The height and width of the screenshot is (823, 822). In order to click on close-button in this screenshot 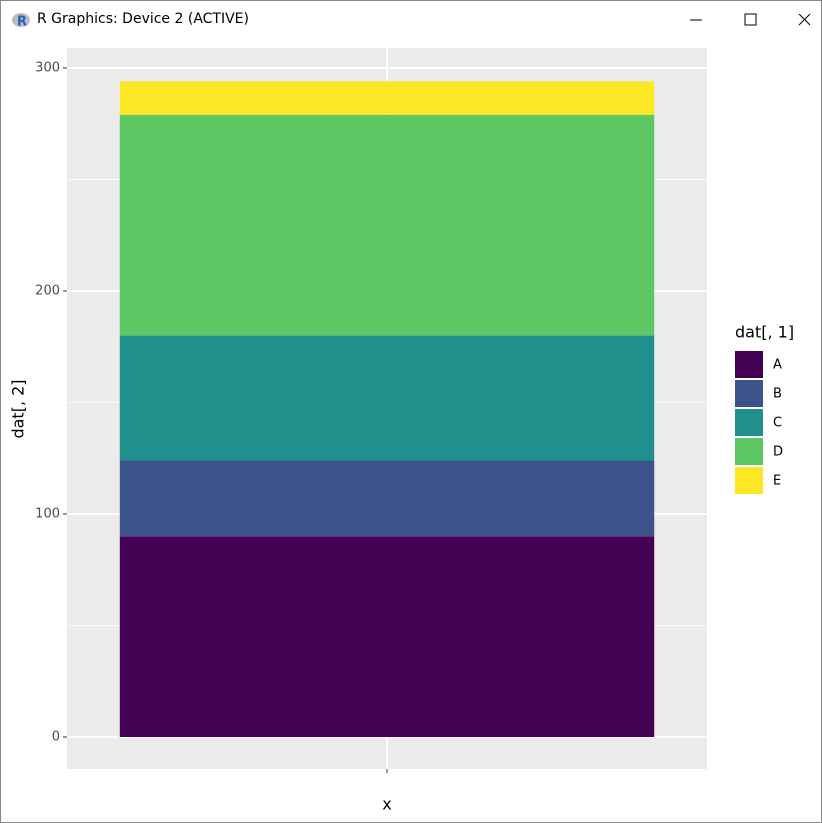, I will do `click(804, 19)`.